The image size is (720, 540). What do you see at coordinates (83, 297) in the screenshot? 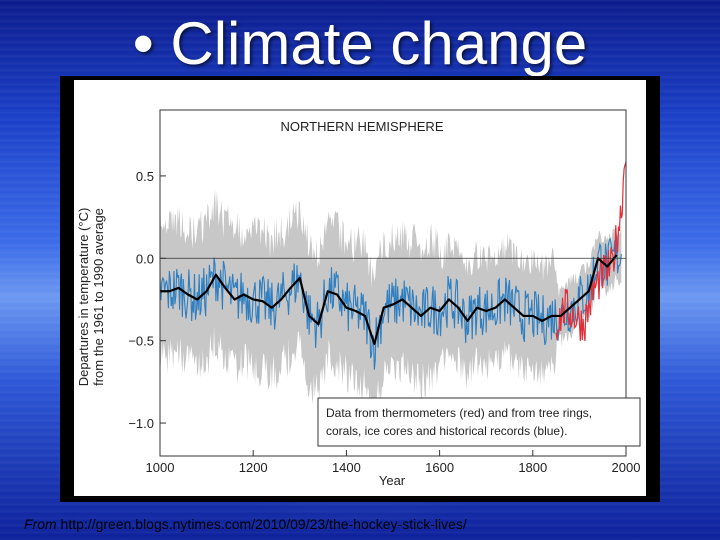
I see `y-axis-label-line1: Departures in temperature (°C)` at bounding box center [83, 297].